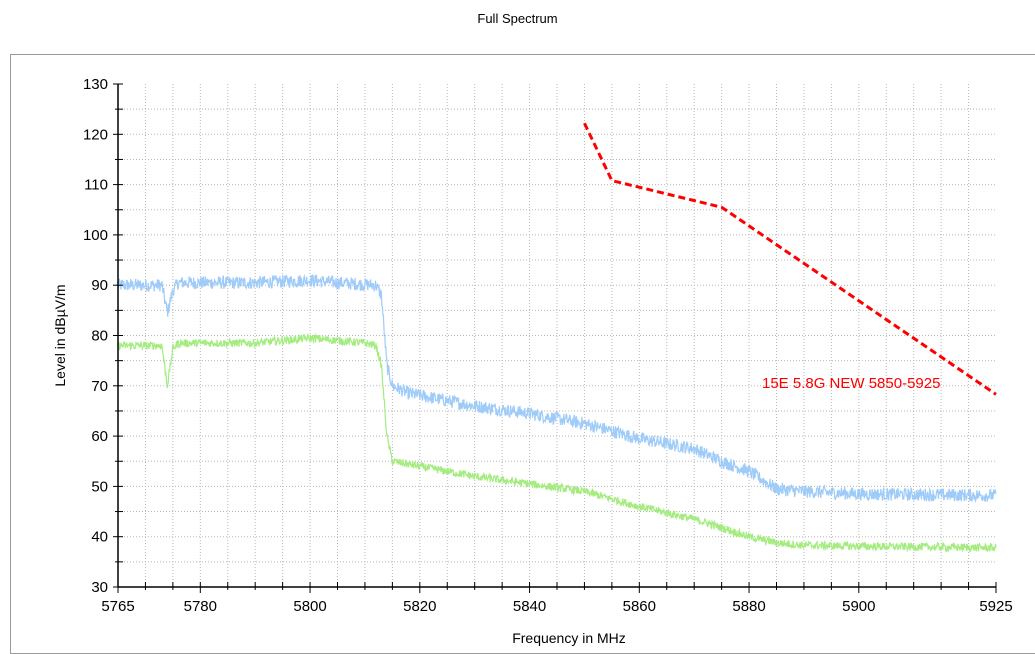 The height and width of the screenshot is (654, 1035). Describe the element at coordinates (99, 486) in the screenshot. I see `y-tick-label: 50` at that location.